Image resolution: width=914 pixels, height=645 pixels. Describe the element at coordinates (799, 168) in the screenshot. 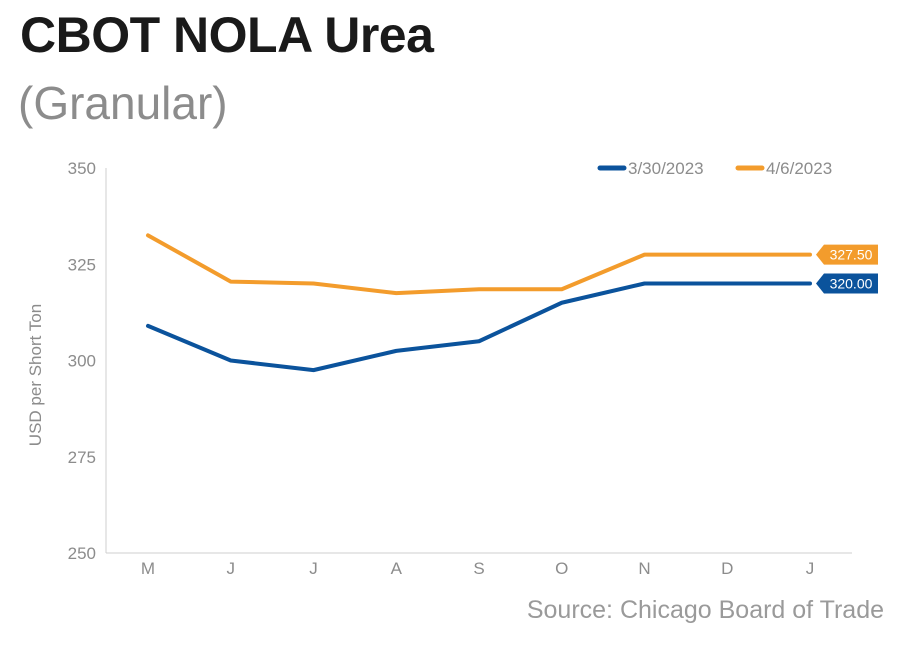

I see `legend-label: 4/6/2023` at that location.